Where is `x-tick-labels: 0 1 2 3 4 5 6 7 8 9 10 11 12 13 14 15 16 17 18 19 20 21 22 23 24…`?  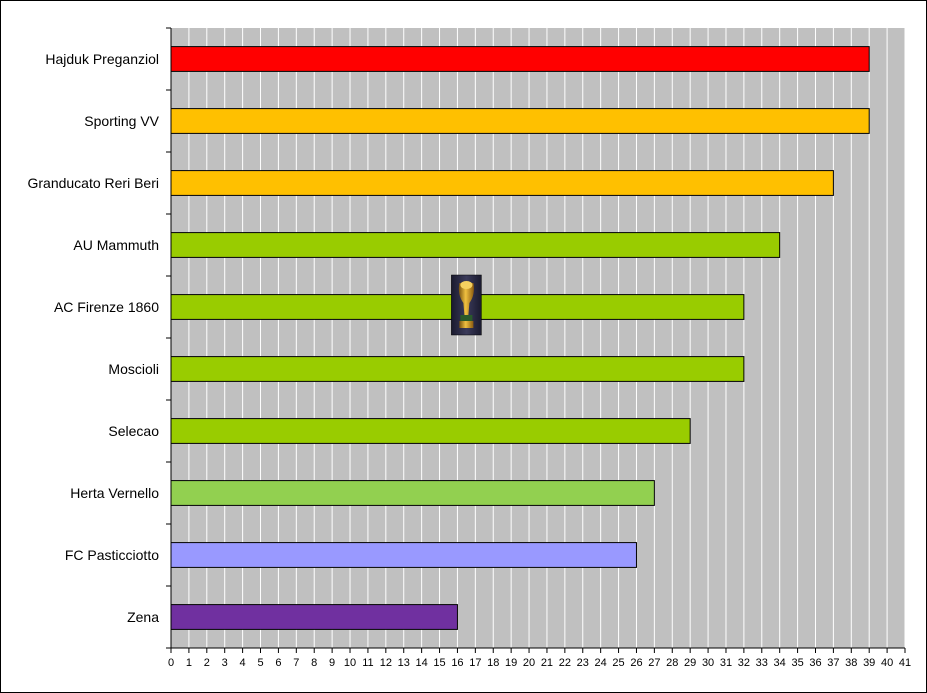
x-tick-labels: 0 1 2 3 4 5 6 7 8 9 10 11 12 13 14 15 16 17 18 19 20 21 22 23 24… is located at coordinates (539, 663).